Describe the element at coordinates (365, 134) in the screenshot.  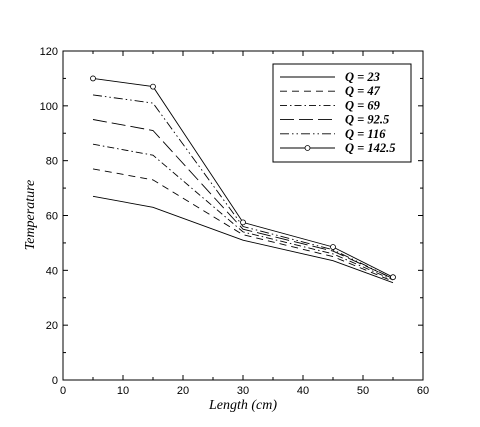
I see `legend-label-5: Q = 116` at that location.